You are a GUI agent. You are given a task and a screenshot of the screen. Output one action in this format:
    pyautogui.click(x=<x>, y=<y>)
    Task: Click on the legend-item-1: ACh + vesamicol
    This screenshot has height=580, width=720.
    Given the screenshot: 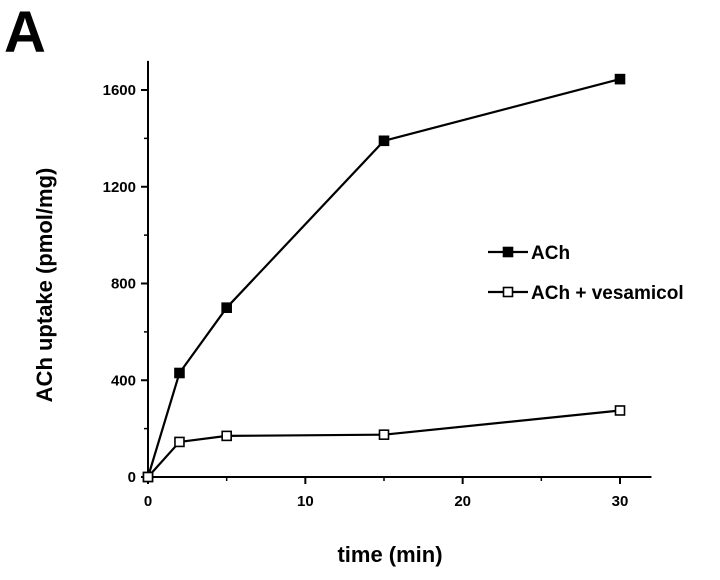 What is the action you would take?
    pyautogui.click(x=586, y=293)
    